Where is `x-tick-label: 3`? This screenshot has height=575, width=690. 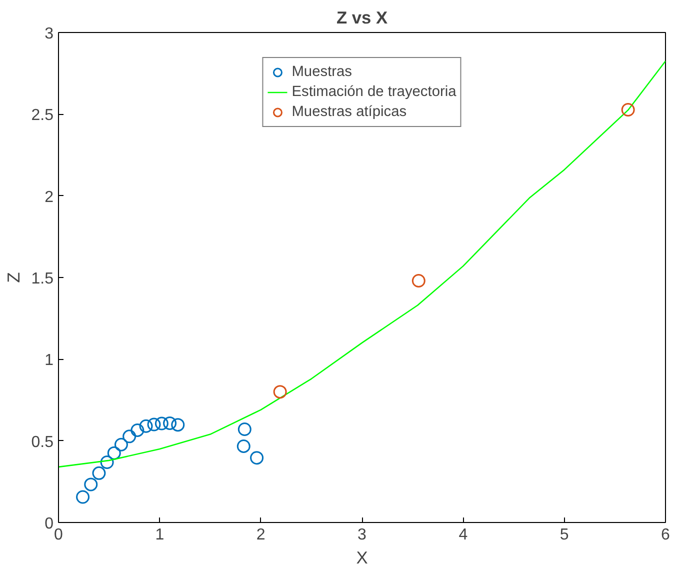
x-tick-label: 3 is located at coordinates (362, 535).